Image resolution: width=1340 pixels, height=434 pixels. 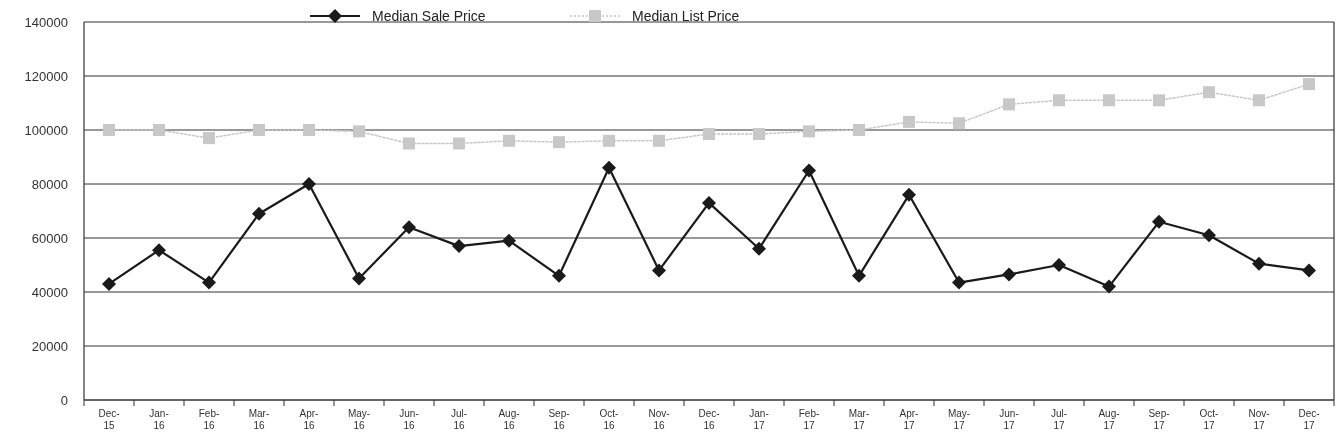 I want to click on x-tick-label: Feb-16, so click(x=209, y=419).